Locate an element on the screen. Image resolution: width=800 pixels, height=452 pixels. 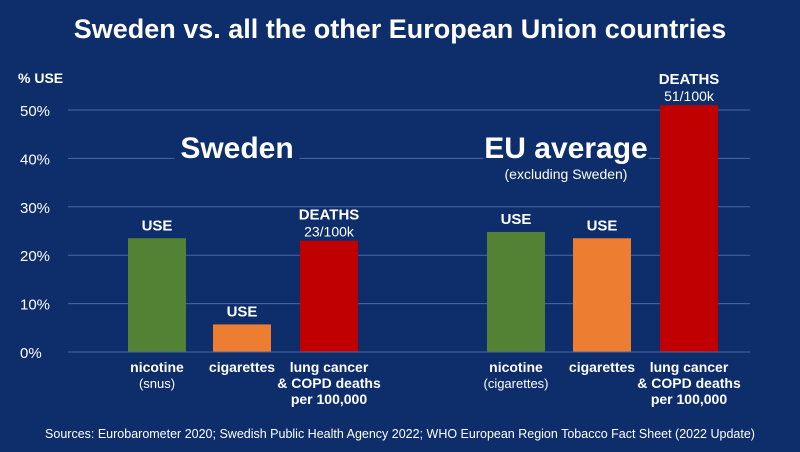
y-tick-label: 30% is located at coordinates (35, 208).